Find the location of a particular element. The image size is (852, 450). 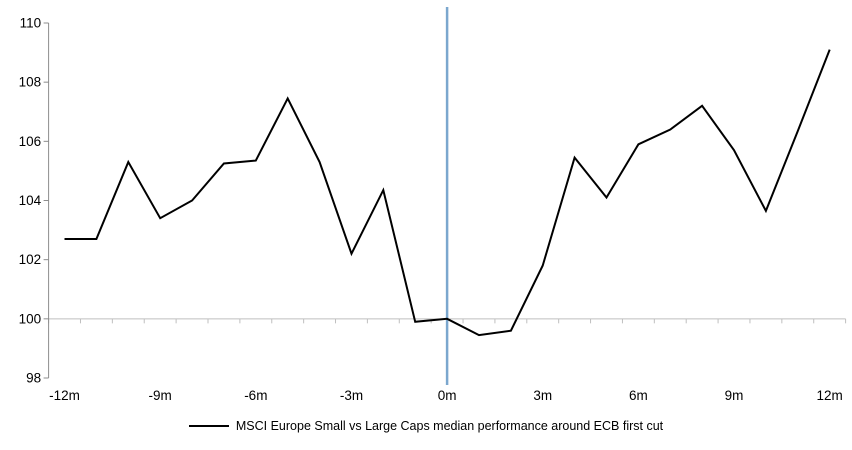

legend-line-sample-icon is located at coordinates (208, 426).